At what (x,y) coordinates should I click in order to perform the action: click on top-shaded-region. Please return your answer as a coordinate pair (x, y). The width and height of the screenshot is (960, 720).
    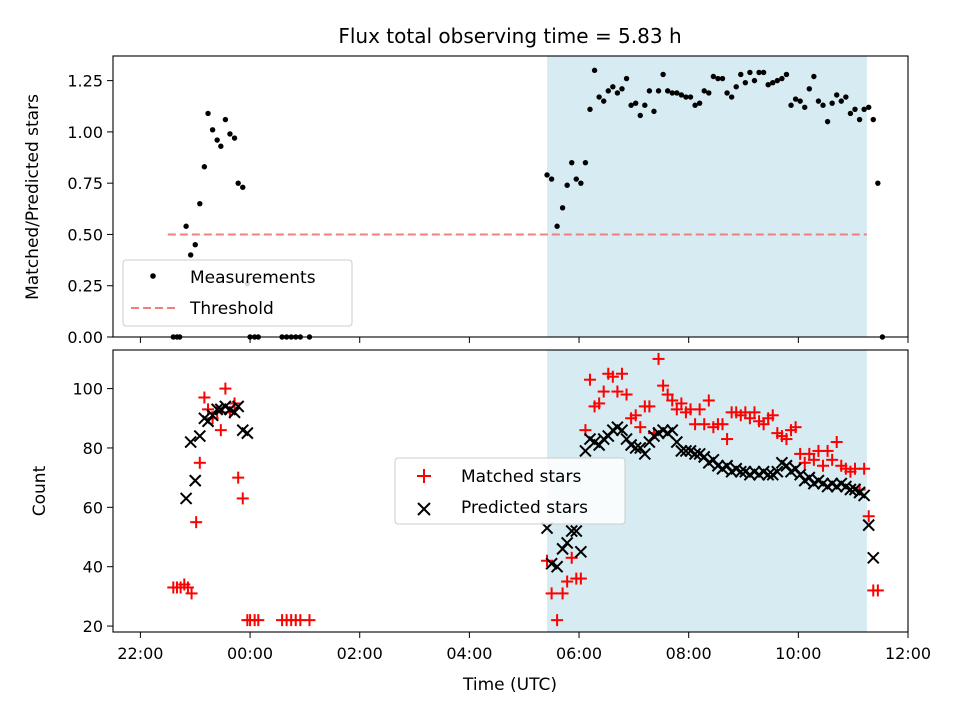
    Looking at the image, I should click on (707, 196).